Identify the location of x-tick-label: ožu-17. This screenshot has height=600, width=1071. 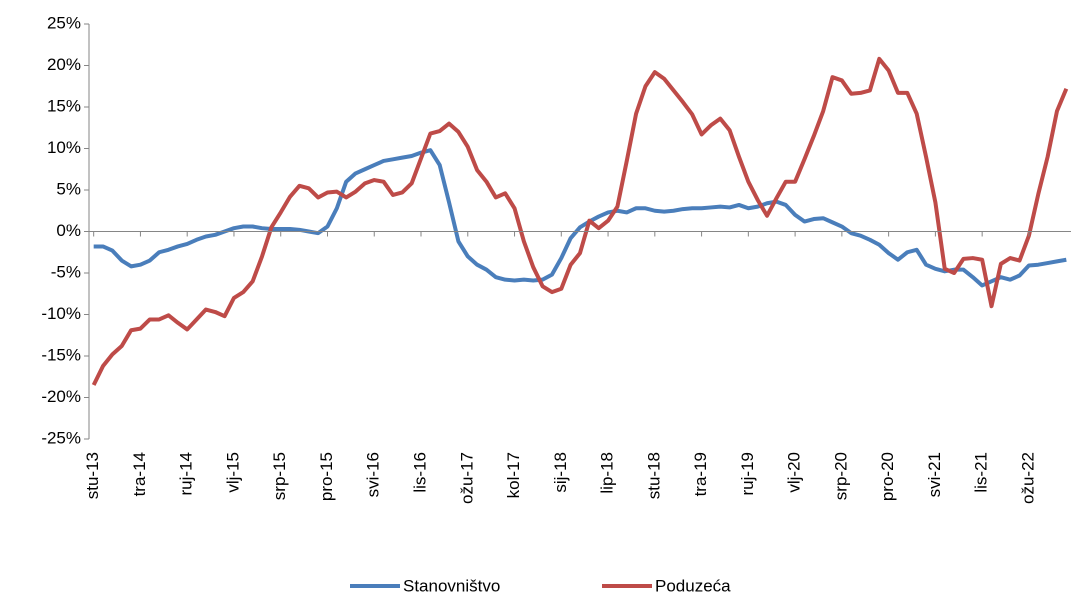
(466, 478).